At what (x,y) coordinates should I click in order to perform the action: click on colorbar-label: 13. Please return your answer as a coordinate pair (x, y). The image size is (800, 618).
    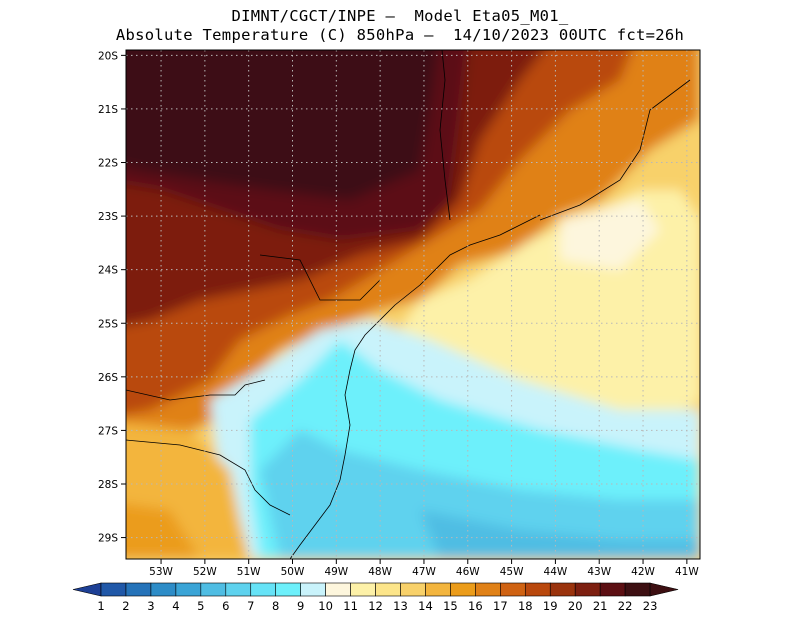
    Looking at the image, I should click on (400, 606).